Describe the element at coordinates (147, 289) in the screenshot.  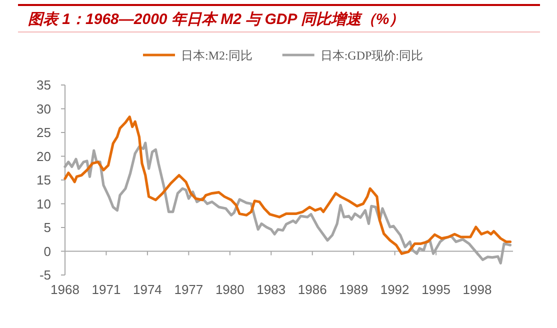
I see `x-tick-label: 1974` at that location.